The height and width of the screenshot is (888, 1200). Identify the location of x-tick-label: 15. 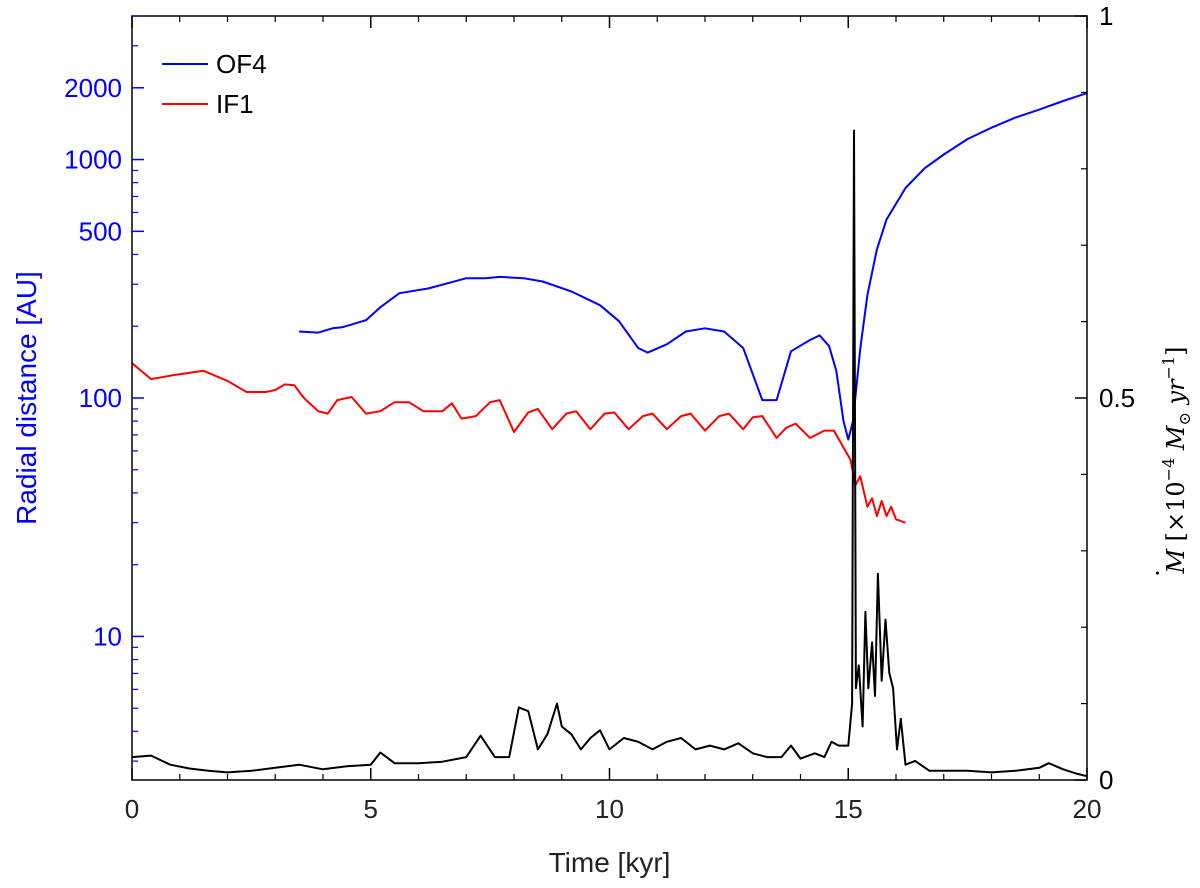
(848, 809).